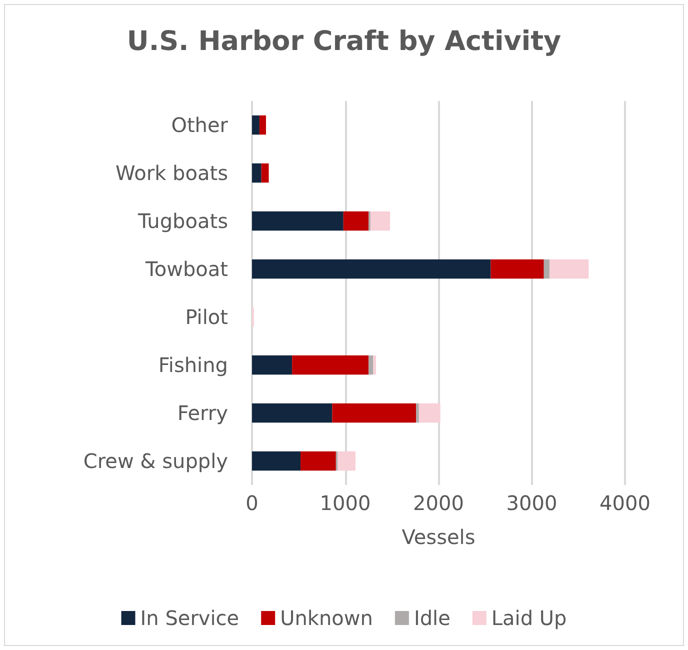  Describe the element at coordinates (532, 503) in the screenshot. I see `x-tick-label: 3000` at that location.